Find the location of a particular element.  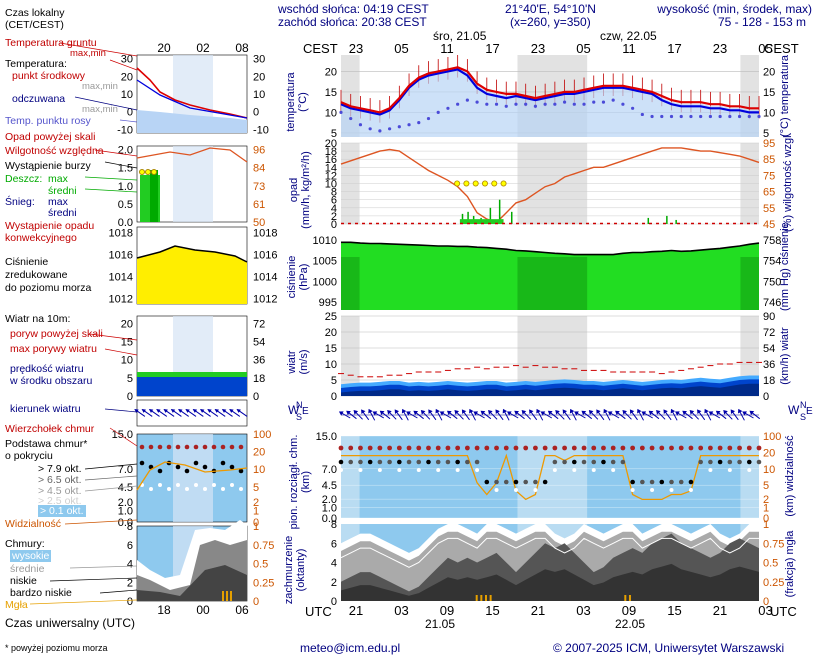

left-rain-max is located at coordinates (154, 196).